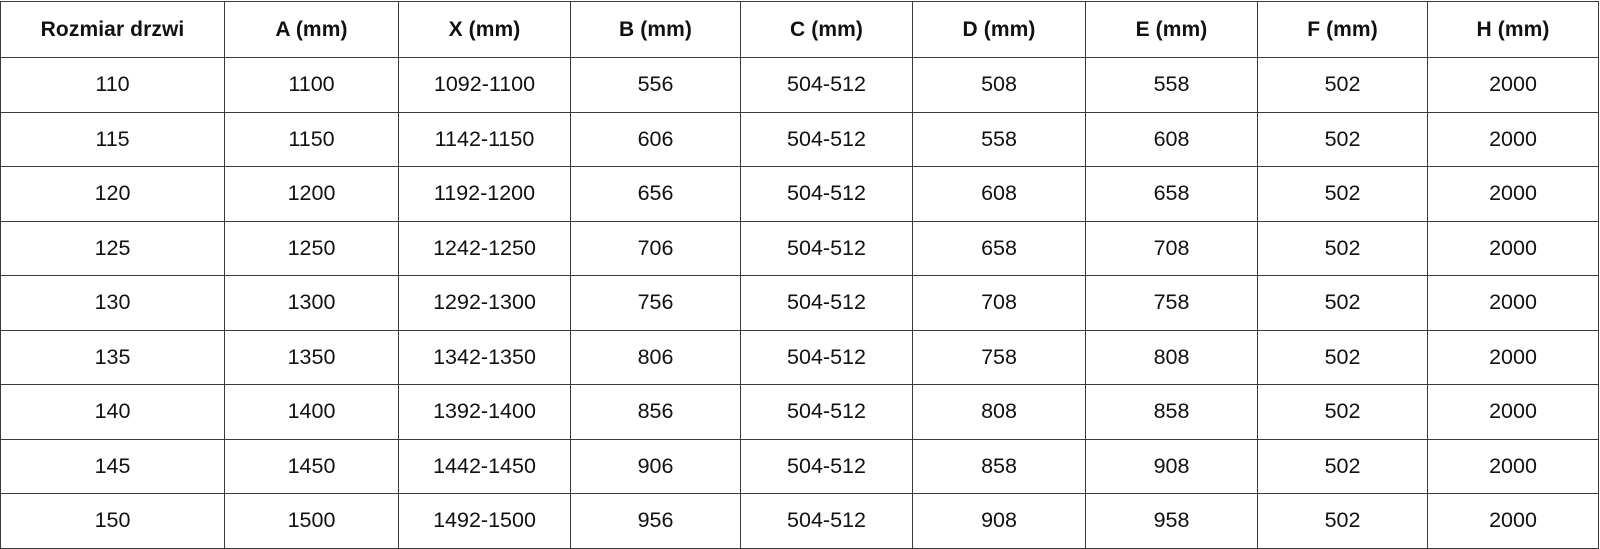 The image size is (1600, 549). What do you see at coordinates (655, 466) in the screenshot?
I see `cell-b: 906` at bounding box center [655, 466].